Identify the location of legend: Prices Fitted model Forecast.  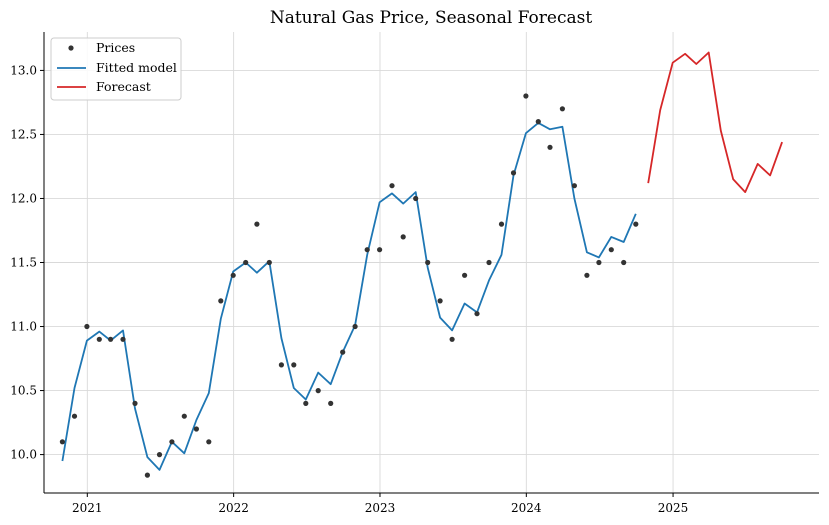
(116, 69).